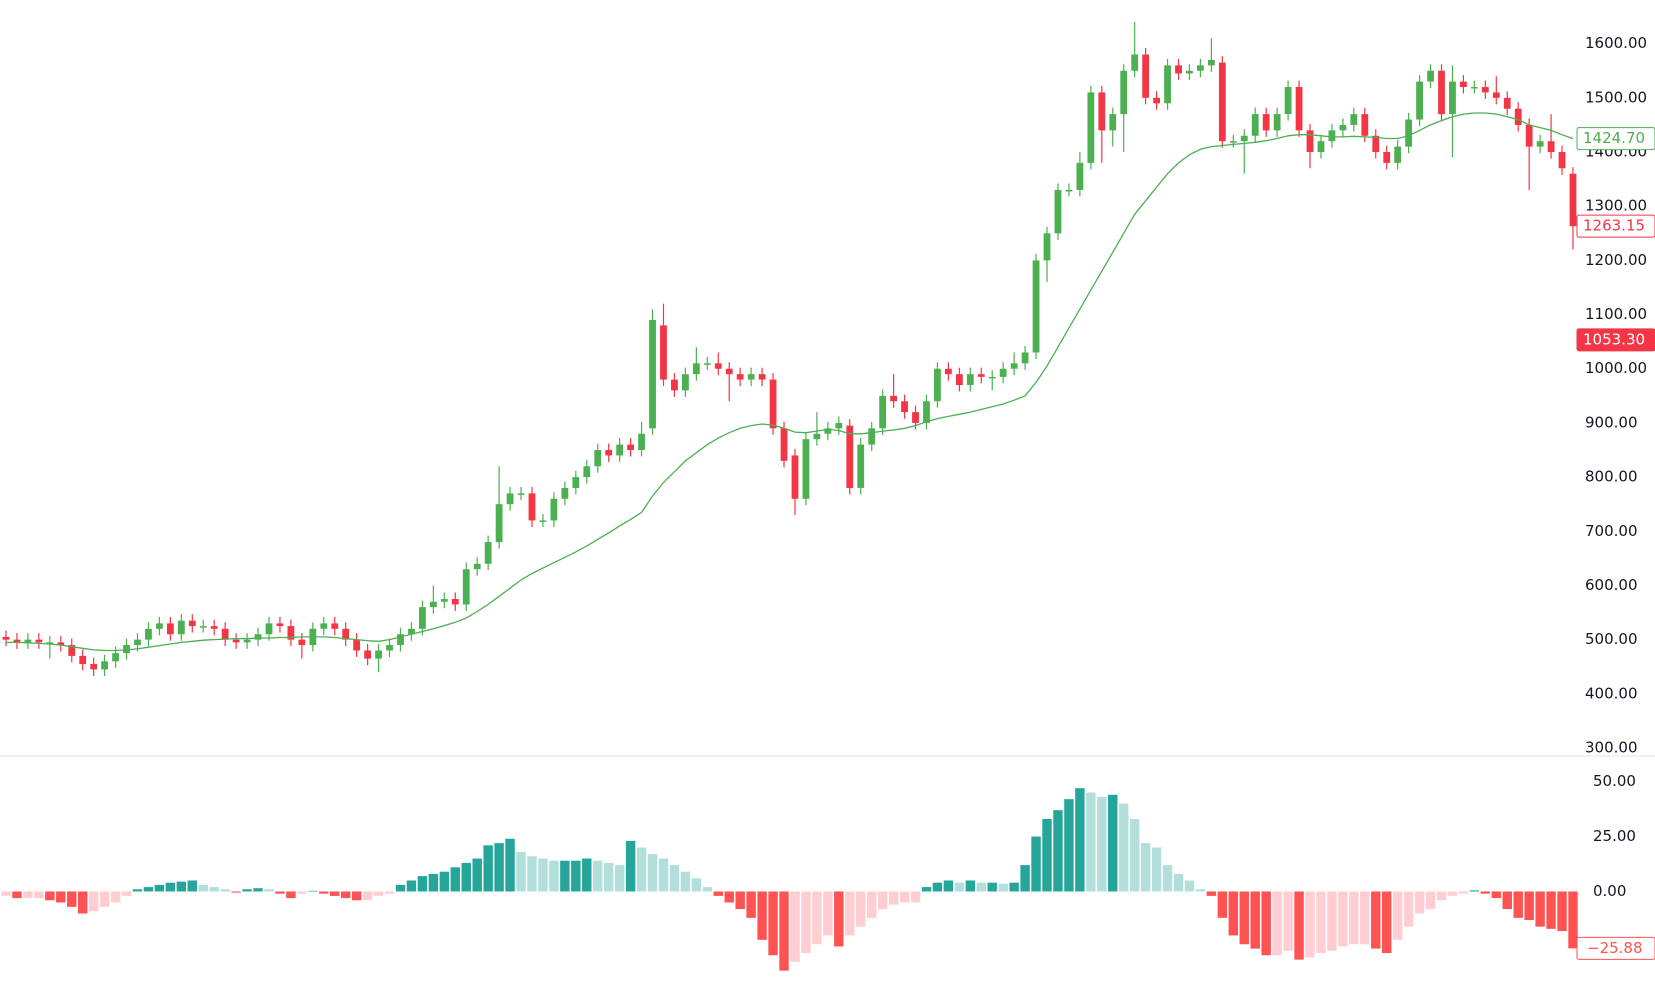 The image size is (1655, 983). What do you see at coordinates (1616, 368) in the screenshot?
I see `y-tick-label: 1000.00` at bounding box center [1616, 368].